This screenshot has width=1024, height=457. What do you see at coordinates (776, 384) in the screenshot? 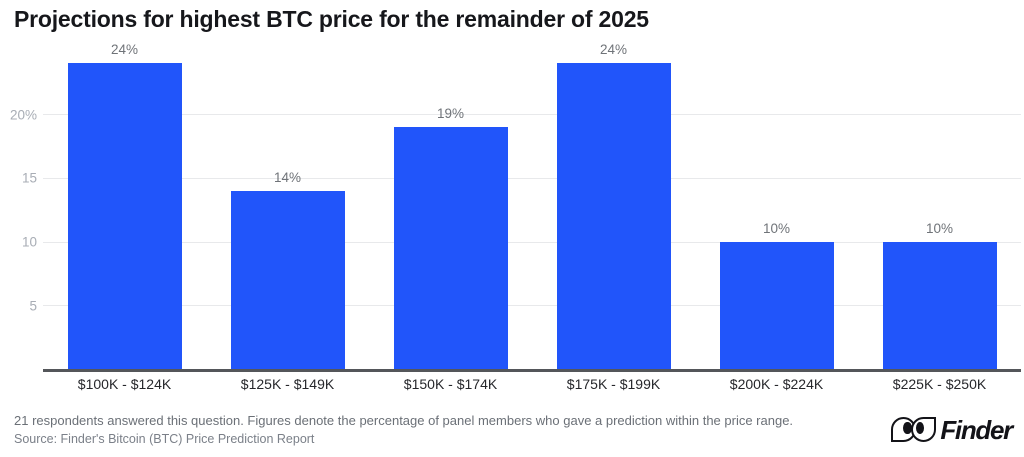
I see `x-tick-label-4: $200K - $224K` at bounding box center [776, 384].